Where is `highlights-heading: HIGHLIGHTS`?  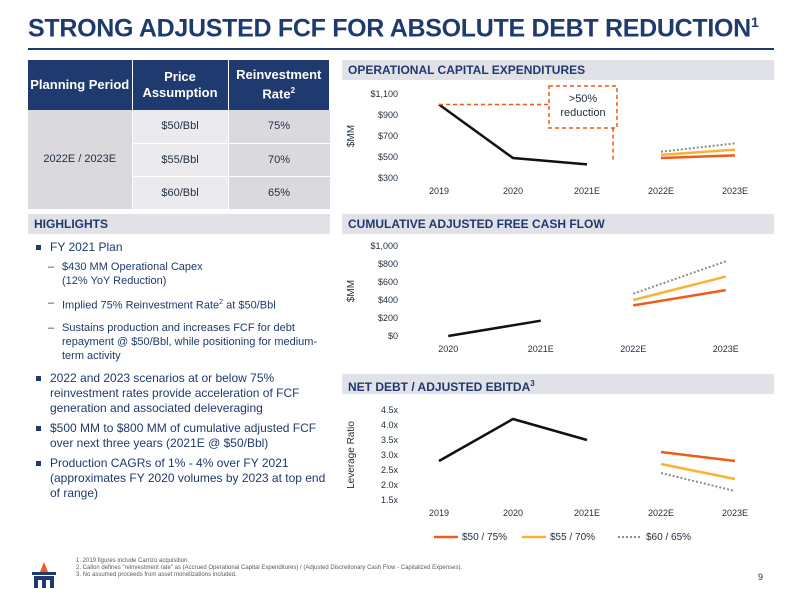
highlights-heading: HIGHLIGHTS is located at coordinates (179, 224).